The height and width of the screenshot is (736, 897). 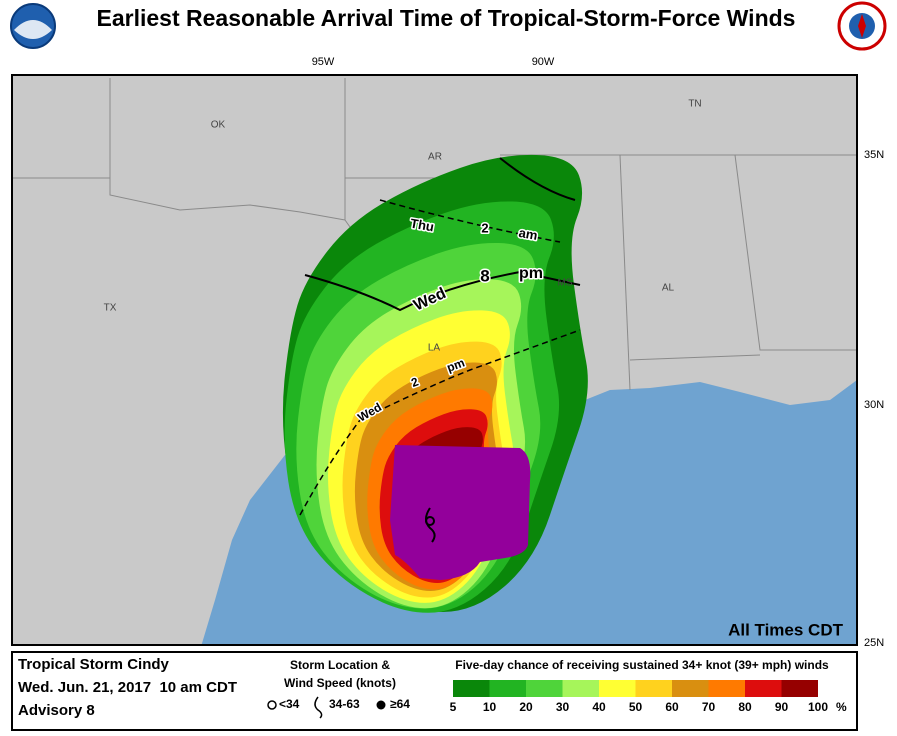 What do you see at coordinates (531, 273) in the screenshot?
I see `arrival-time-label: pm` at bounding box center [531, 273].